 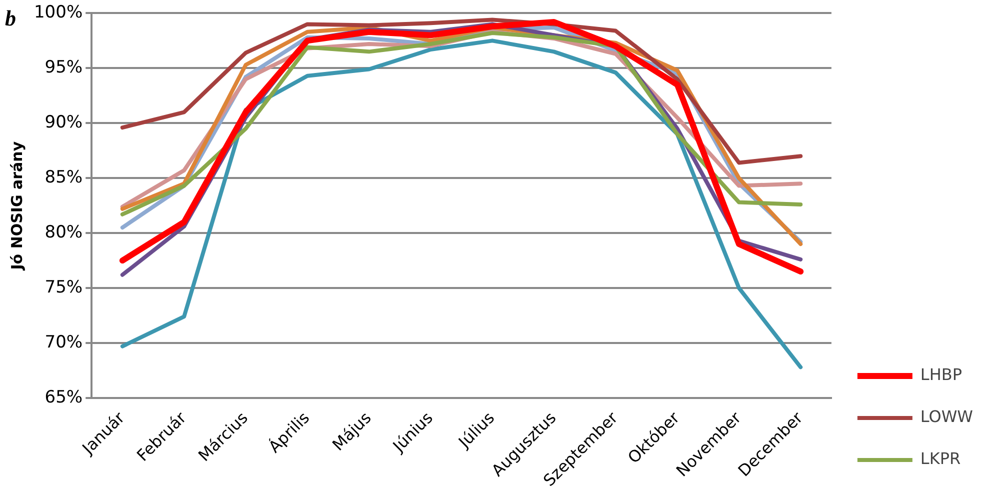 What do you see at coordinates (941, 374) in the screenshot?
I see `legend-label: LHBP` at bounding box center [941, 374].